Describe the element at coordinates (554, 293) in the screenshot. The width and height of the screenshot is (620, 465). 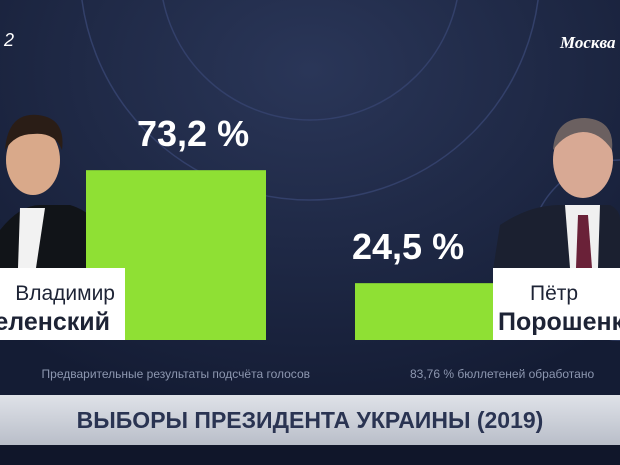
I see `first-name: Пётр` at that location.